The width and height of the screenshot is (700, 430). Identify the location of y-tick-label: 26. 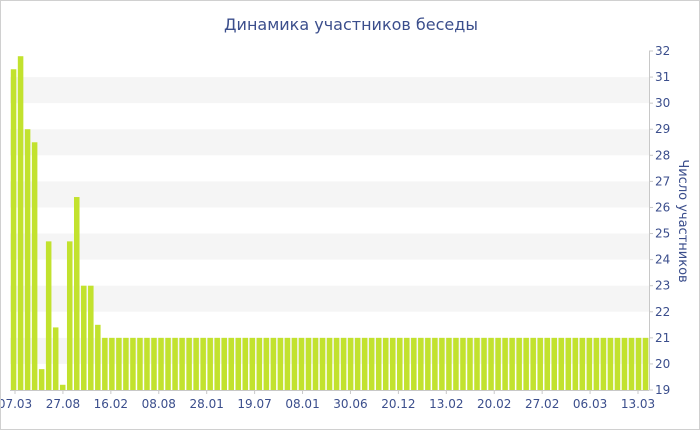
(662, 207).